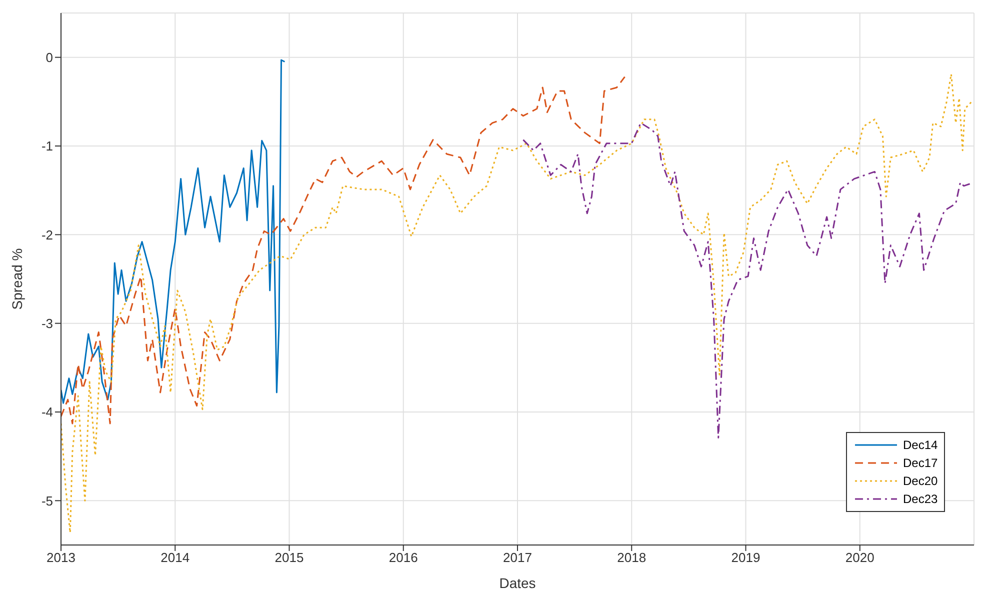 This screenshot has width=984, height=603. I want to click on y-axis-title: Spread %, so click(16, 279).